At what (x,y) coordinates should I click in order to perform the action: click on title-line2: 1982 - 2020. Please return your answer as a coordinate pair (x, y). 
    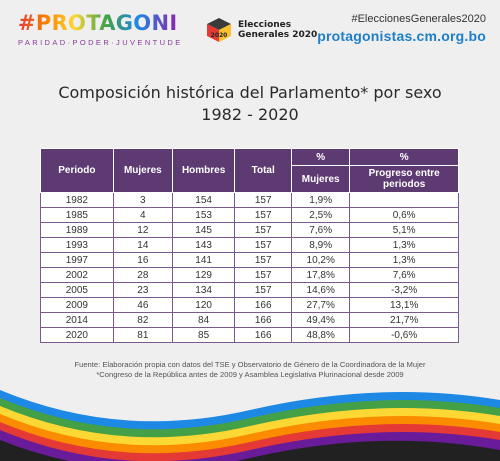
    Looking at the image, I should click on (250, 114).